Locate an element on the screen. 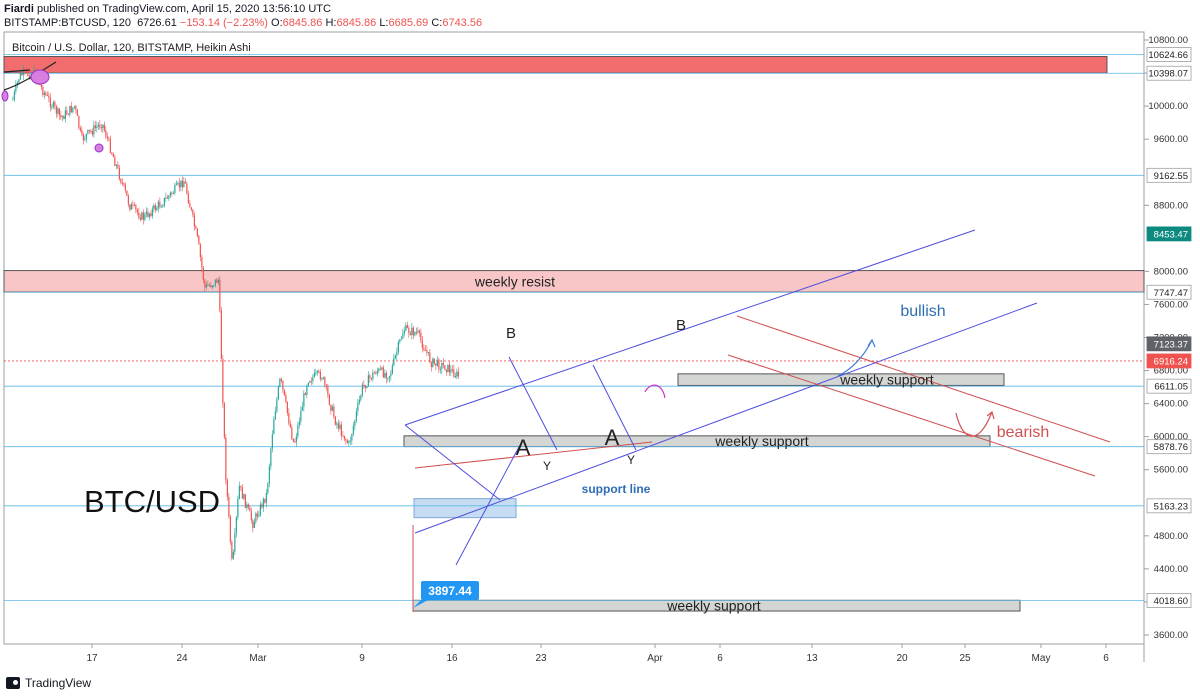 This screenshot has width=1200, height=696. close-value: 6743.56 is located at coordinates (462, 23).